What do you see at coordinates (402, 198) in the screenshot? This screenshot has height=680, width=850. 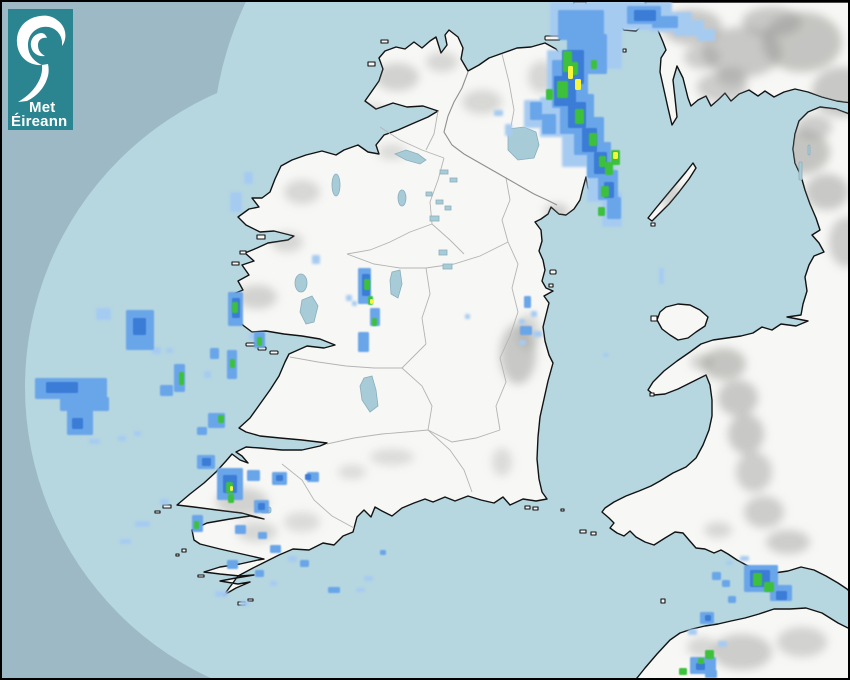 I see `lough-allen` at bounding box center [402, 198].